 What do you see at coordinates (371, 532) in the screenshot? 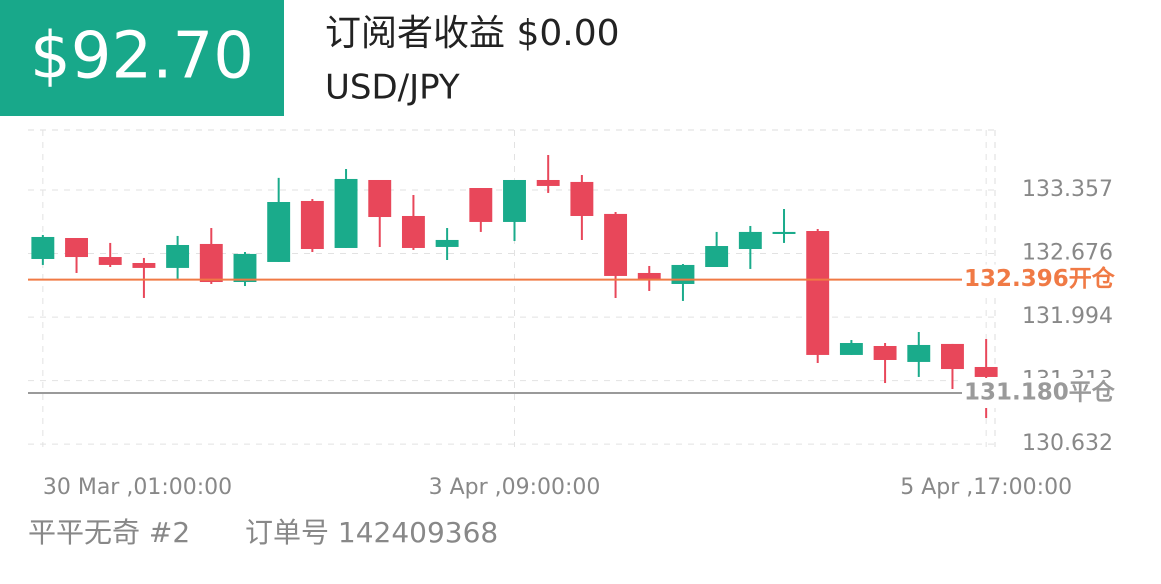
I see `order-number: 订单号 142409368` at bounding box center [371, 532].